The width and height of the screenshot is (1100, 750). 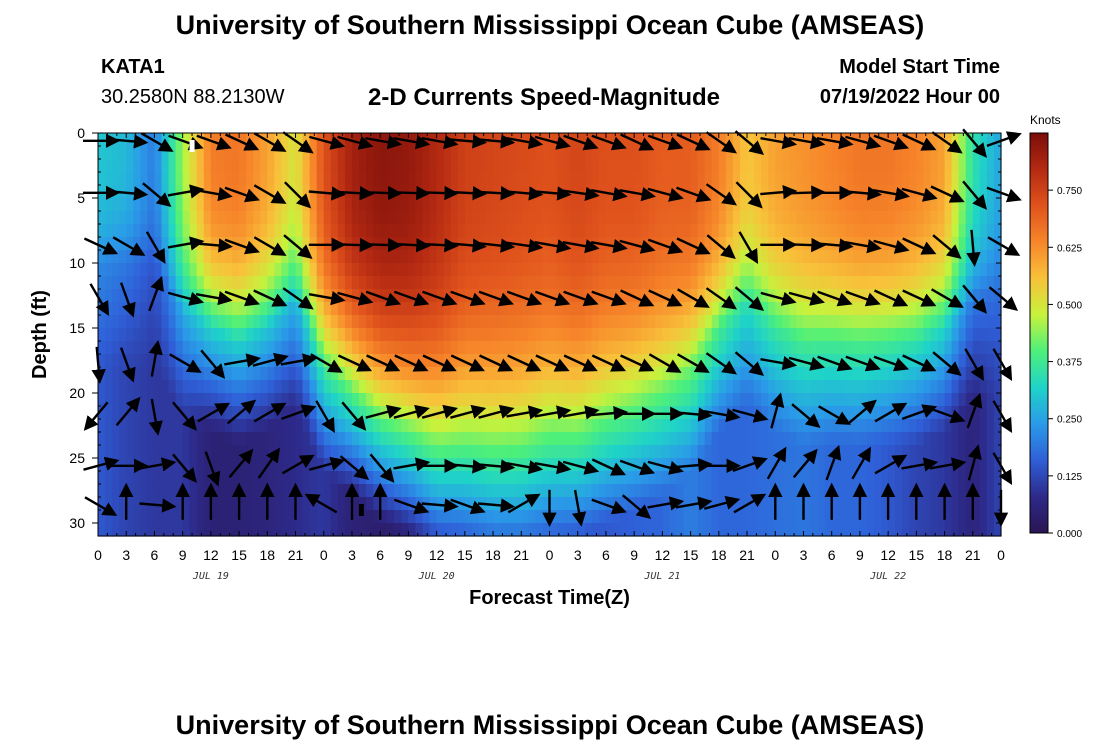 What do you see at coordinates (719, 555) in the screenshot?
I see `x-tick-label: 18` at bounding box center [719, 555].